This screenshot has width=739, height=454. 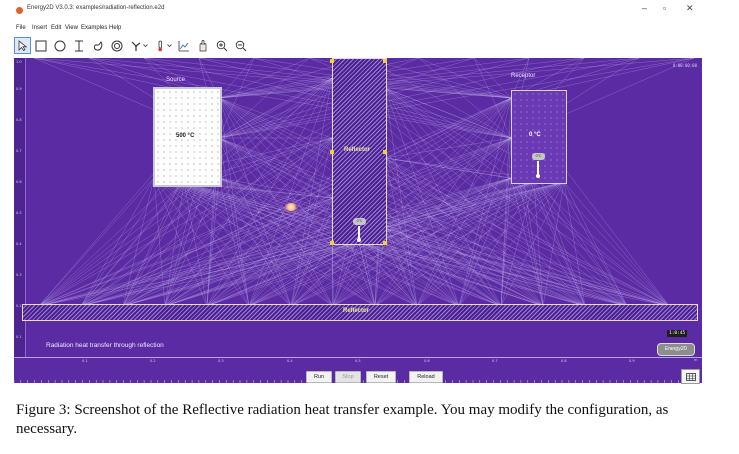 I want to click on simulation-clock: 0:00:00:00, so click(x=684, y=65).